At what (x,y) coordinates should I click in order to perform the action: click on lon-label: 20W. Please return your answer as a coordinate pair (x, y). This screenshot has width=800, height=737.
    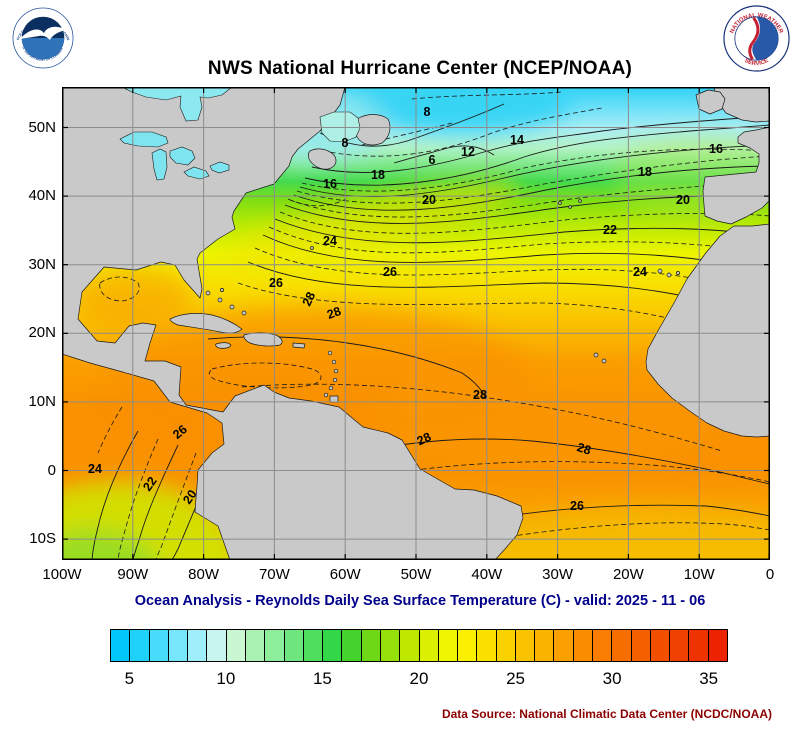
    Looking at the image, I should click on (628, 574).